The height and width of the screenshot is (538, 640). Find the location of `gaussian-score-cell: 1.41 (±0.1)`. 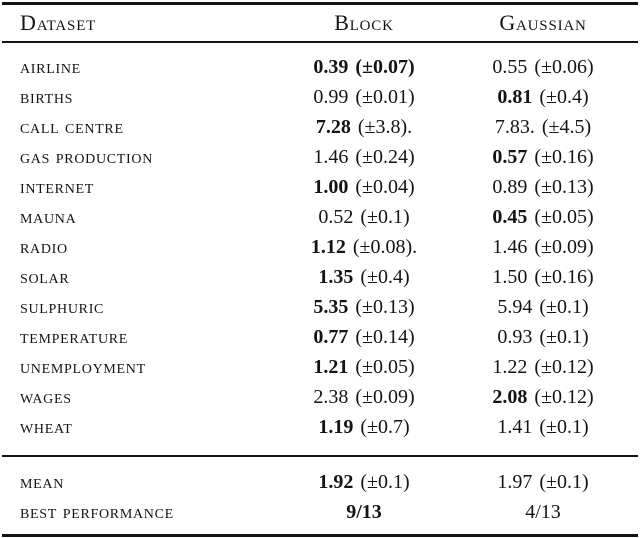

gaussian-score-cell: 1.41 (±0.1) is located at coordinates (543, 434).